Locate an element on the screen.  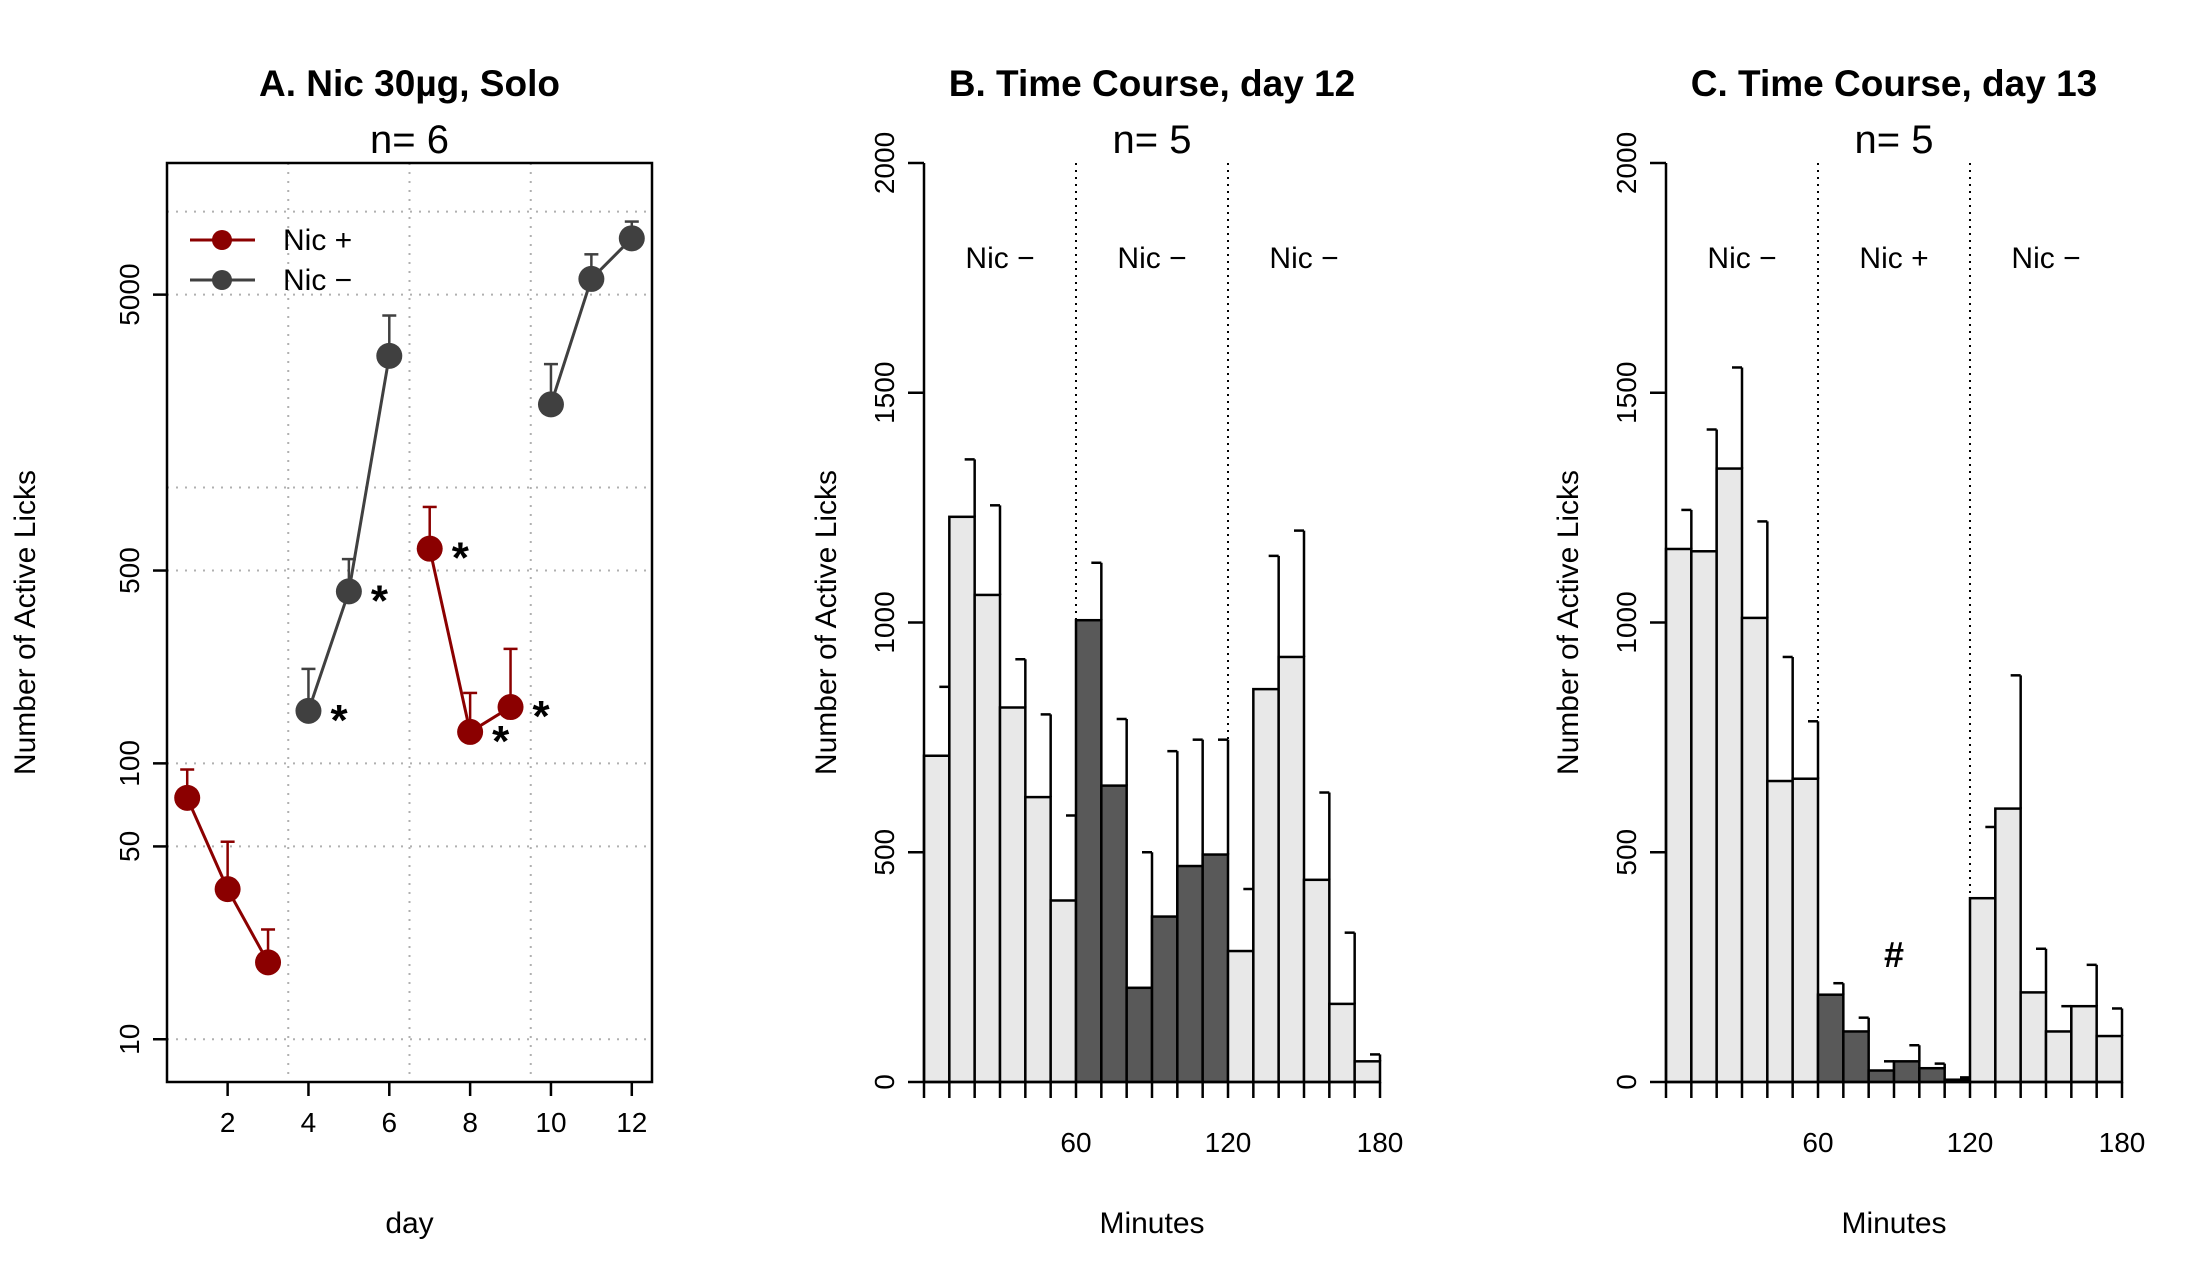
chart-title: A. Nic 30µg, Solo is located at coordinates (409, 83).